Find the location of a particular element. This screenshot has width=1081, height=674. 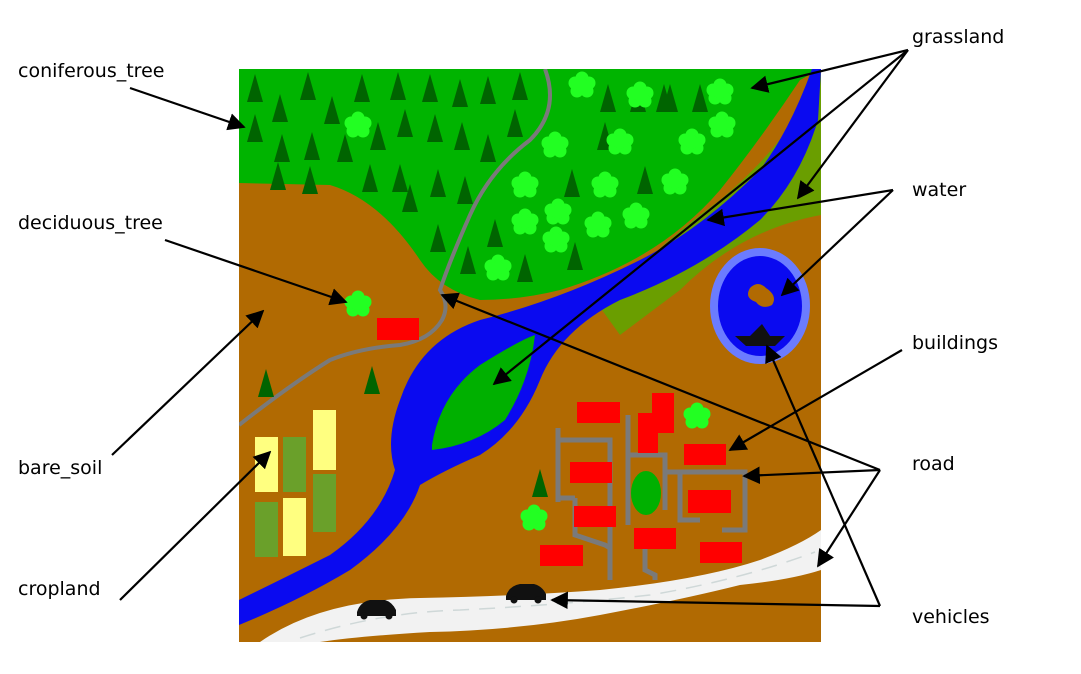

label-bare-soil: bare_soil is located at coordinates (60, 468).